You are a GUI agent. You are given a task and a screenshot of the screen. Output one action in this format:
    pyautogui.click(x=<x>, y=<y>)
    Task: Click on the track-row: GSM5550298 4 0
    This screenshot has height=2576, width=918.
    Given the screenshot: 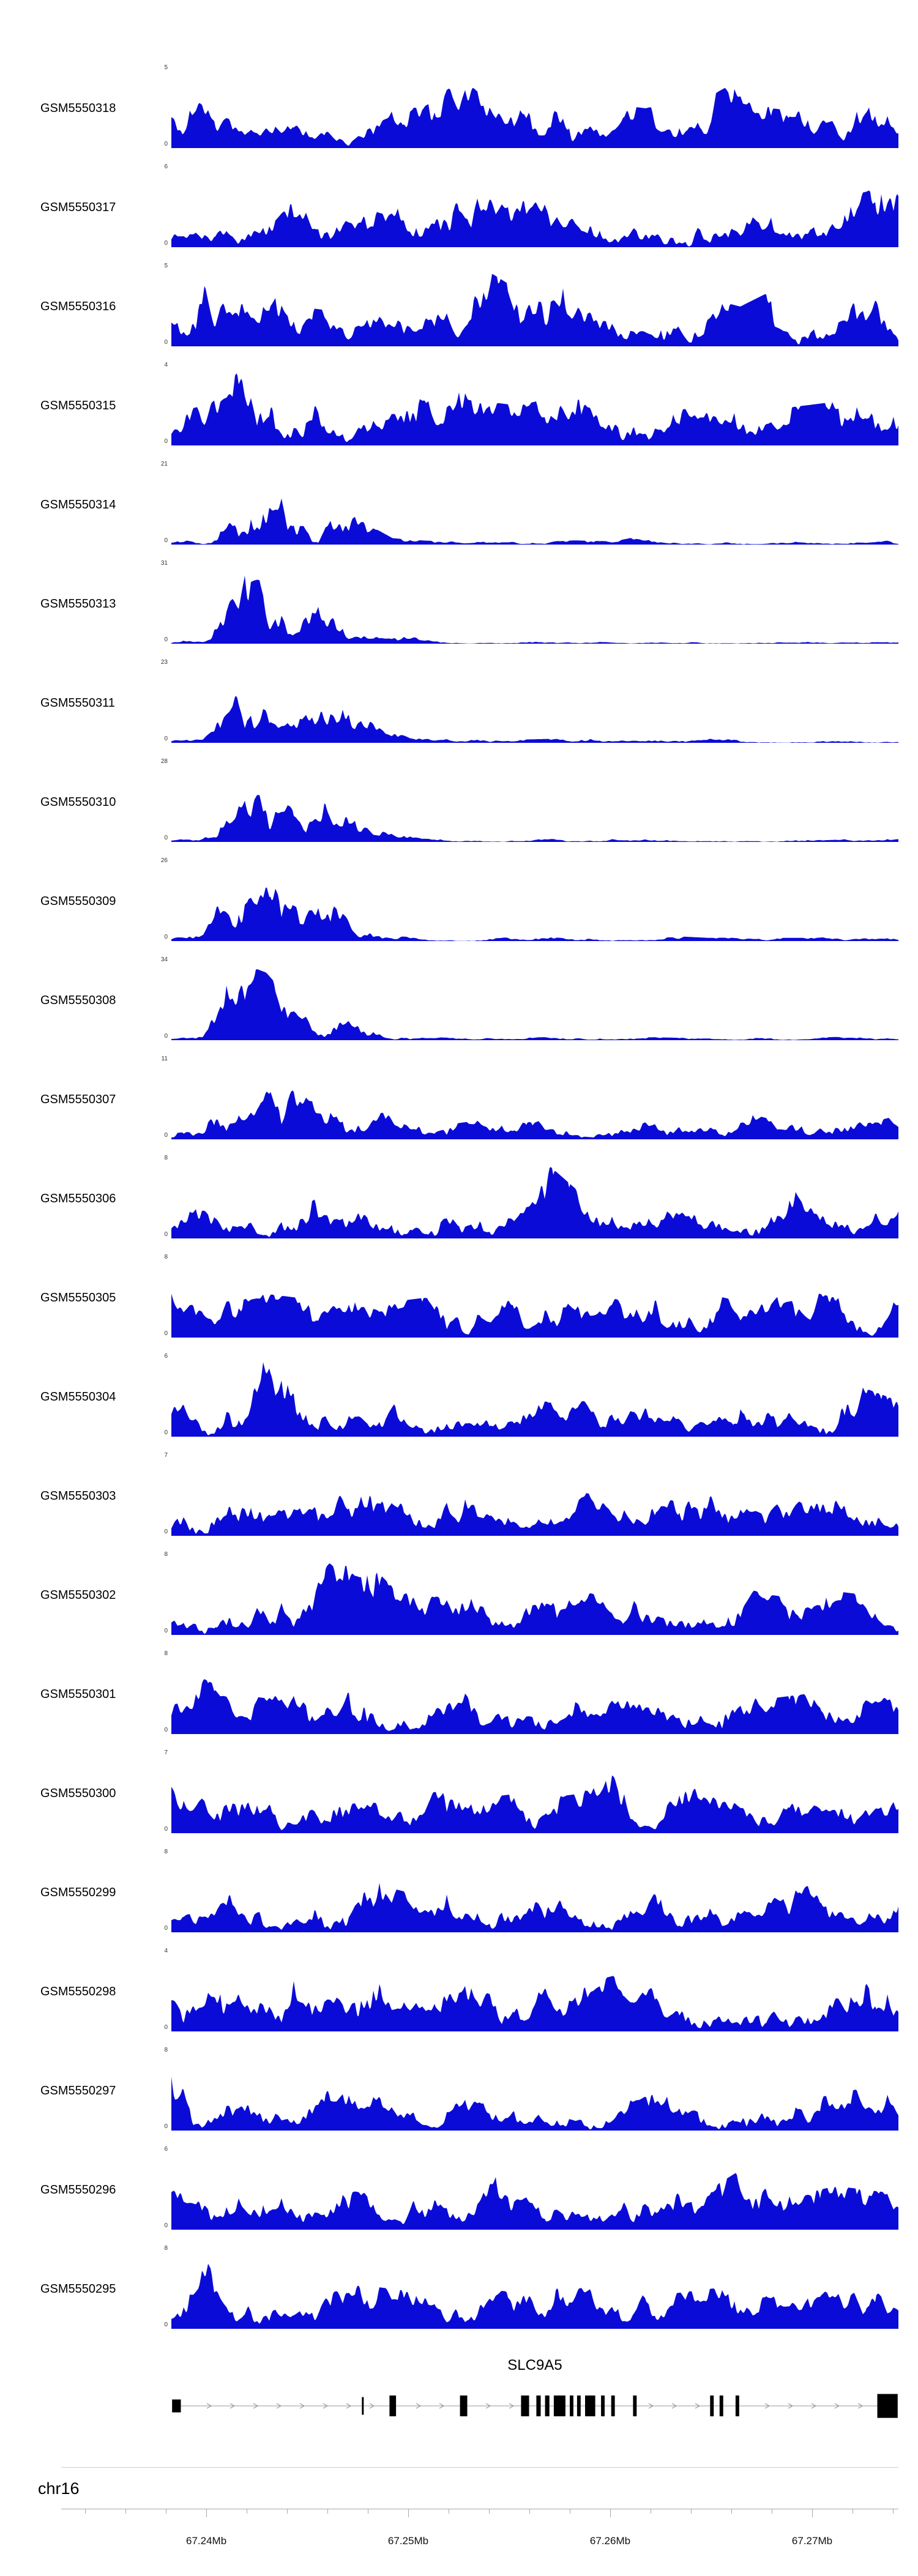 What is the action you would take?
    pyautogui.click(x=459, y=1994)
    